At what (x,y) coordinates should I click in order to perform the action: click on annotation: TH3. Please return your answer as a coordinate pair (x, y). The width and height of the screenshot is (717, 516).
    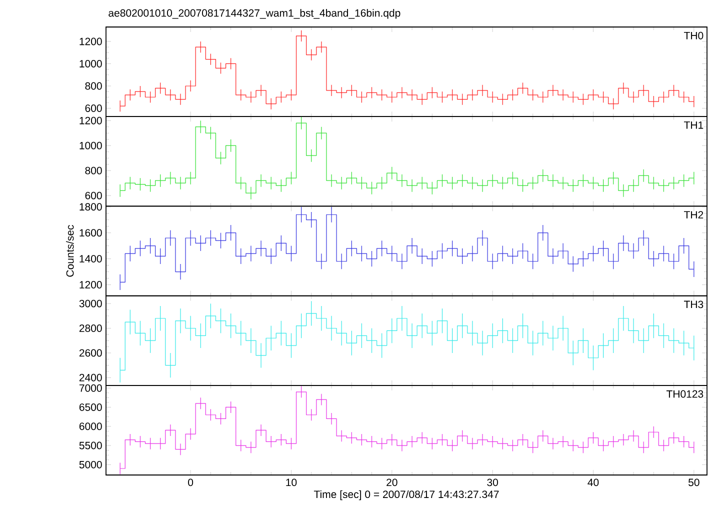
    Looking at the image, I should click on (694, 304).